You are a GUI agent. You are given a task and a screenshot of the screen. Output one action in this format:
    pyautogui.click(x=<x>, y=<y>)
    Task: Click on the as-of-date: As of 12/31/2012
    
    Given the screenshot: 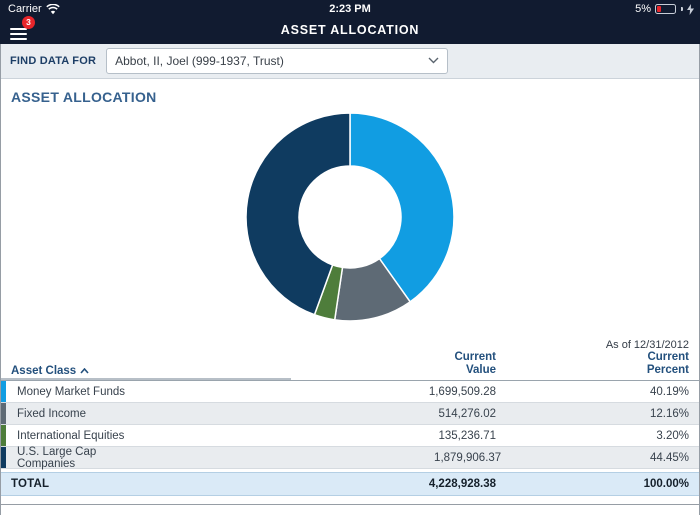 What is the action you would take?
    pyautogui.click(x=647, y=345)
    